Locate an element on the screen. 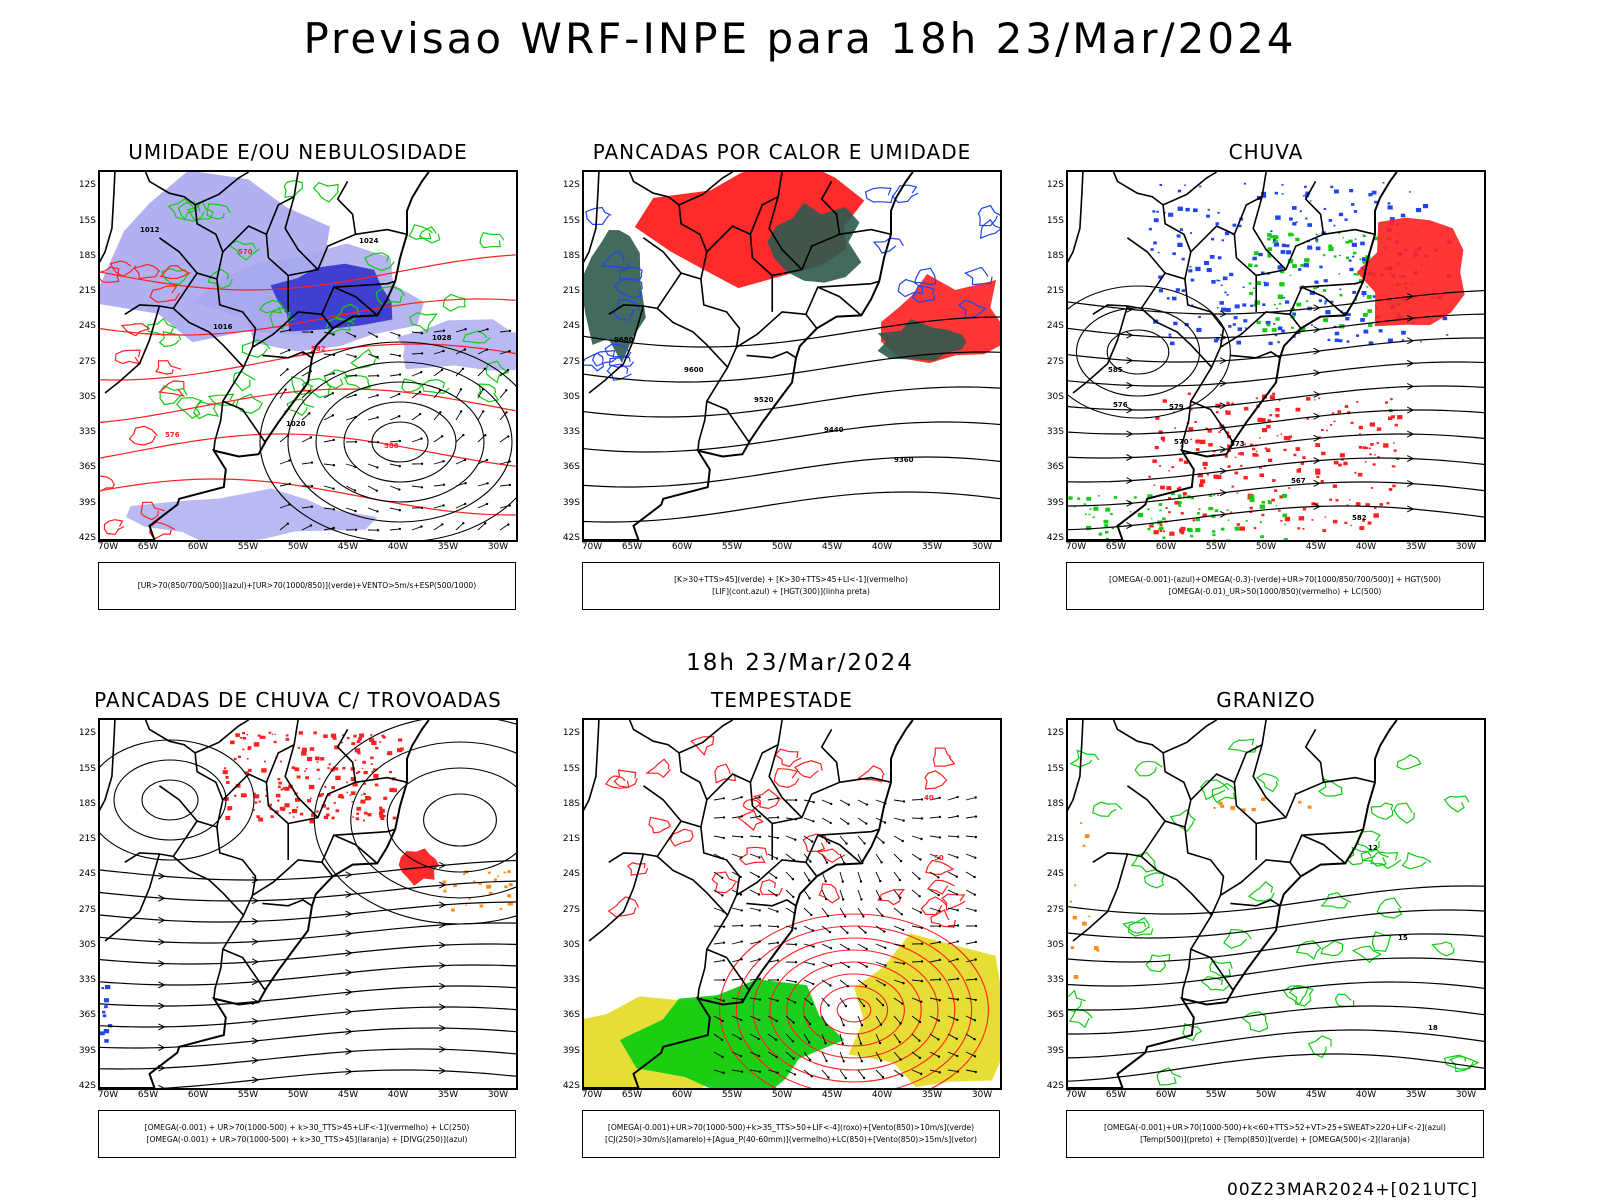 This screenshot has width=1600, height=1200. streamline is located at coordinates (308, 1017).